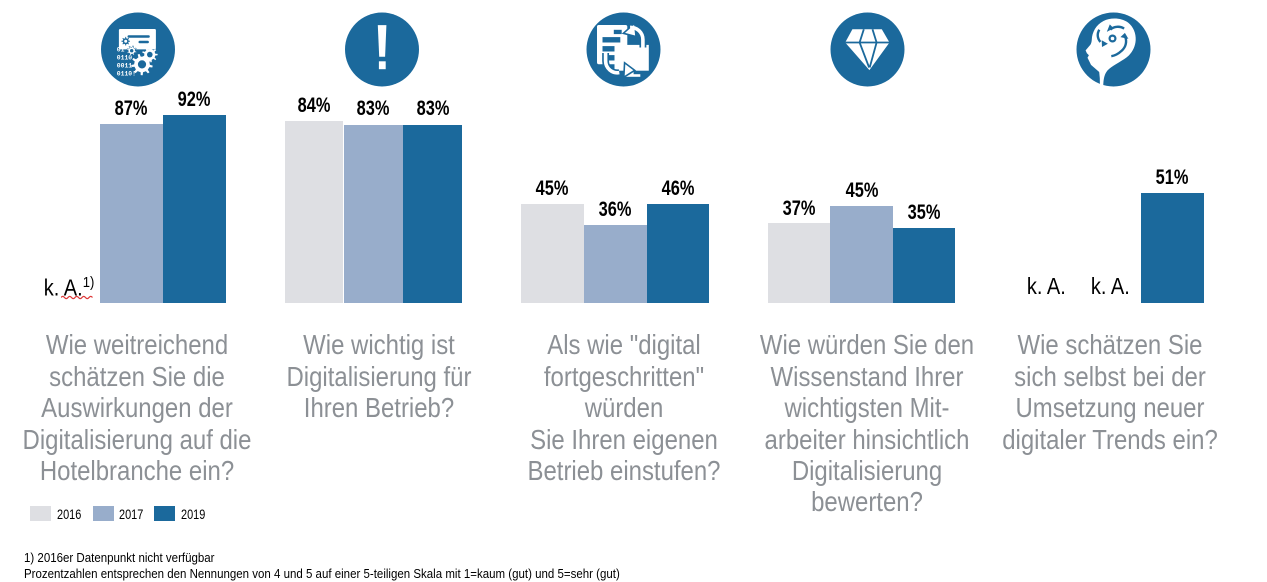 The image size is (1267, 582). What do you see at coordinates (124, 66) in the screenshot?
I see `svg-text: 0011` at bounding box center [124, 66].